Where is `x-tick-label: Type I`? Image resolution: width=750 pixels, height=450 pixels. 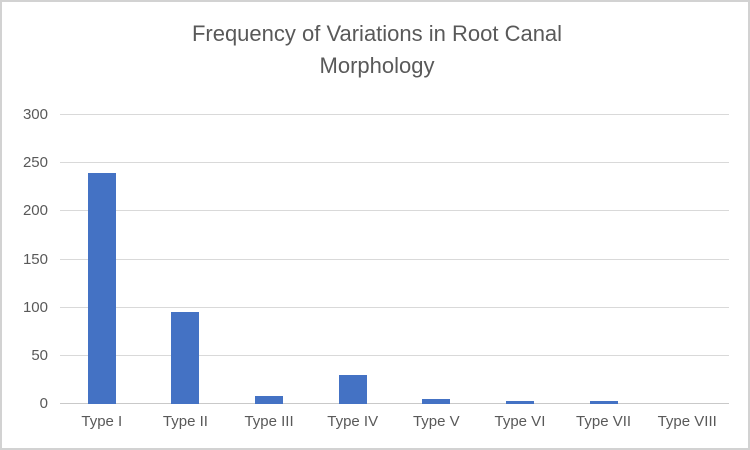 x-tick-label: Type I is located at coordinates (102, 421).